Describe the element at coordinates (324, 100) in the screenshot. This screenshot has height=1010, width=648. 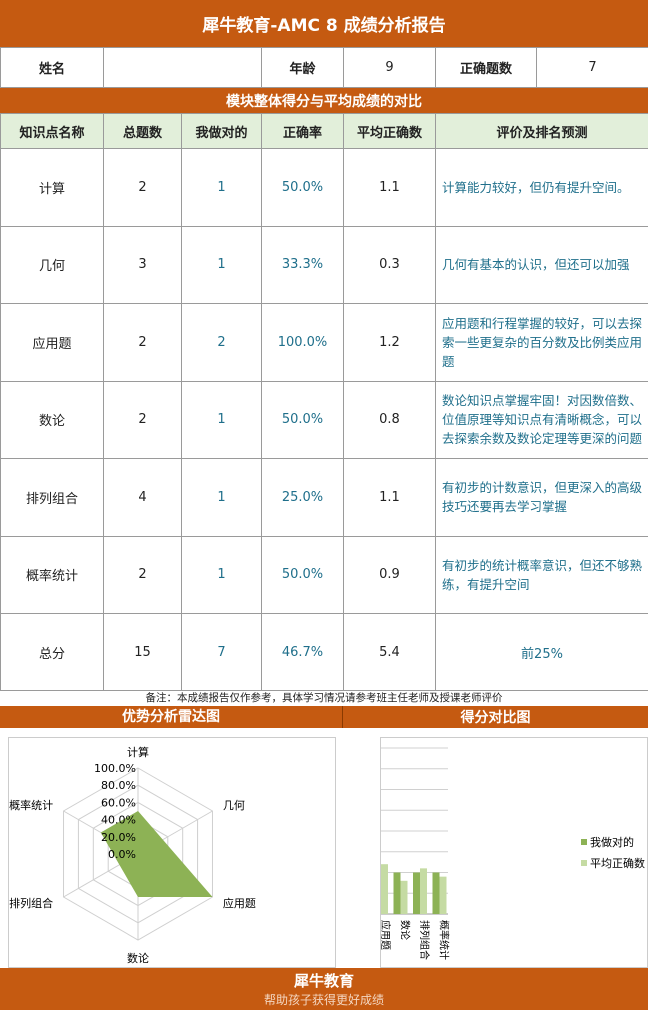
I see `section-title: 模块整体得分与平均成绩的对比` at that location.